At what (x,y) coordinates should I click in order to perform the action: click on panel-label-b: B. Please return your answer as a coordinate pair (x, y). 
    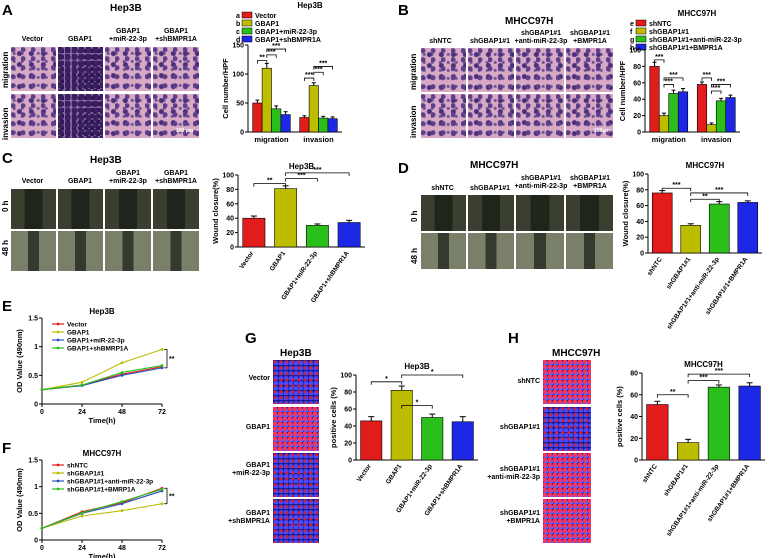
    Looking at the image, I should click on (403, 10).